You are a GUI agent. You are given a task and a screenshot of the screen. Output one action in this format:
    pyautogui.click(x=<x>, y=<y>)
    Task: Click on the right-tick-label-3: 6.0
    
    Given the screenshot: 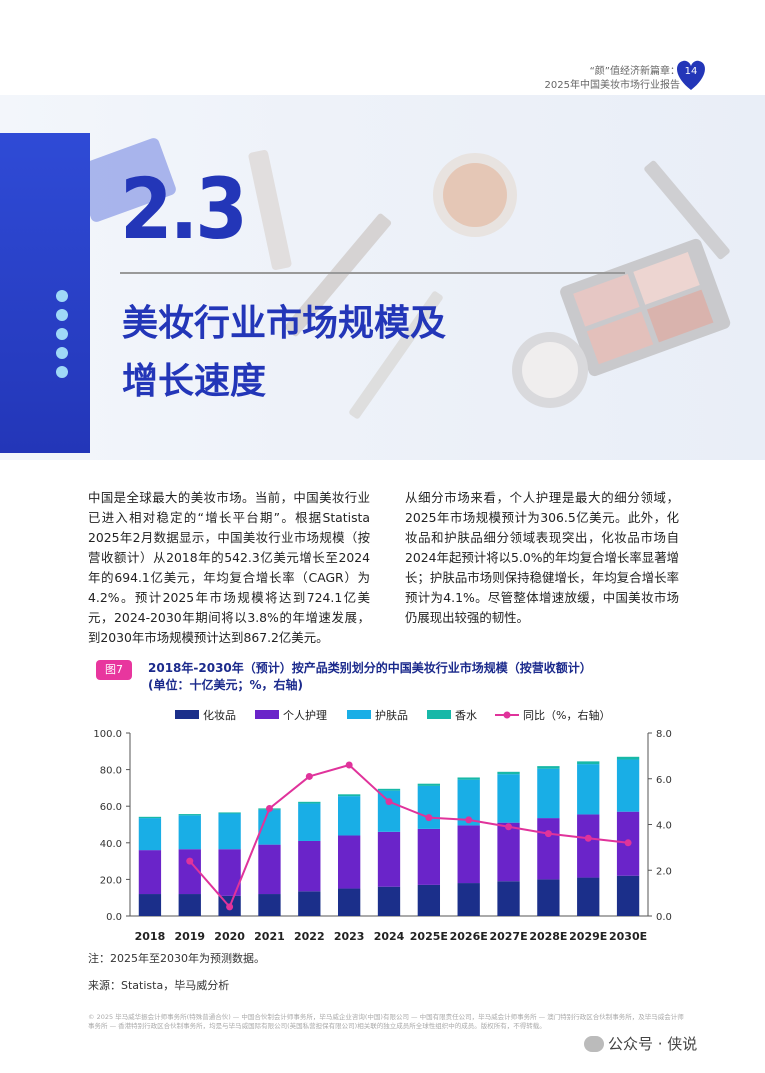 What is the action you would take?
    pyautogui.click(x=664, y=780)
    